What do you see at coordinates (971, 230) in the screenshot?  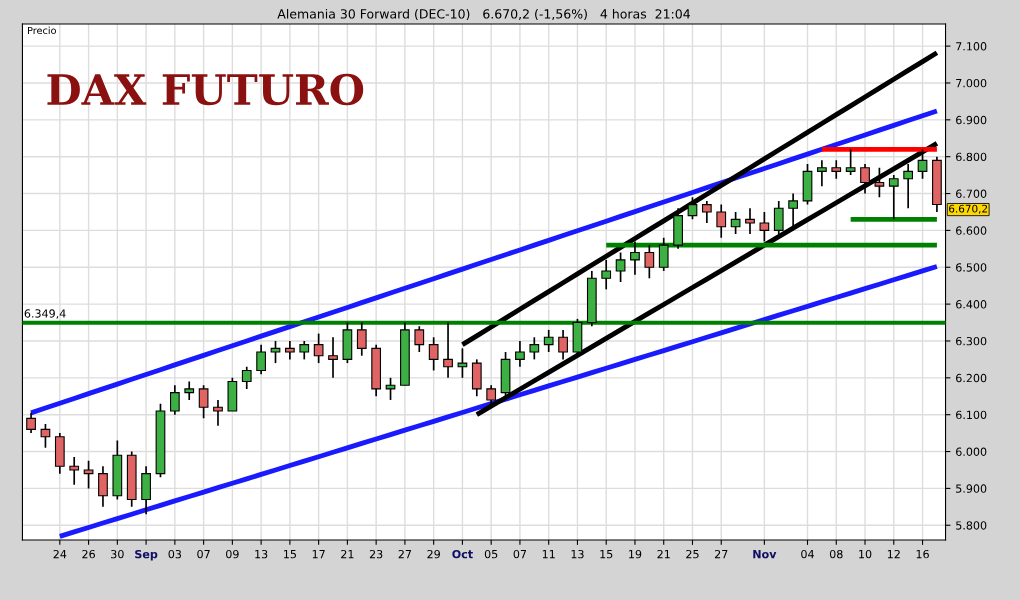 I see `y-tick-label: 6.600` at bounding box center [971, 230].